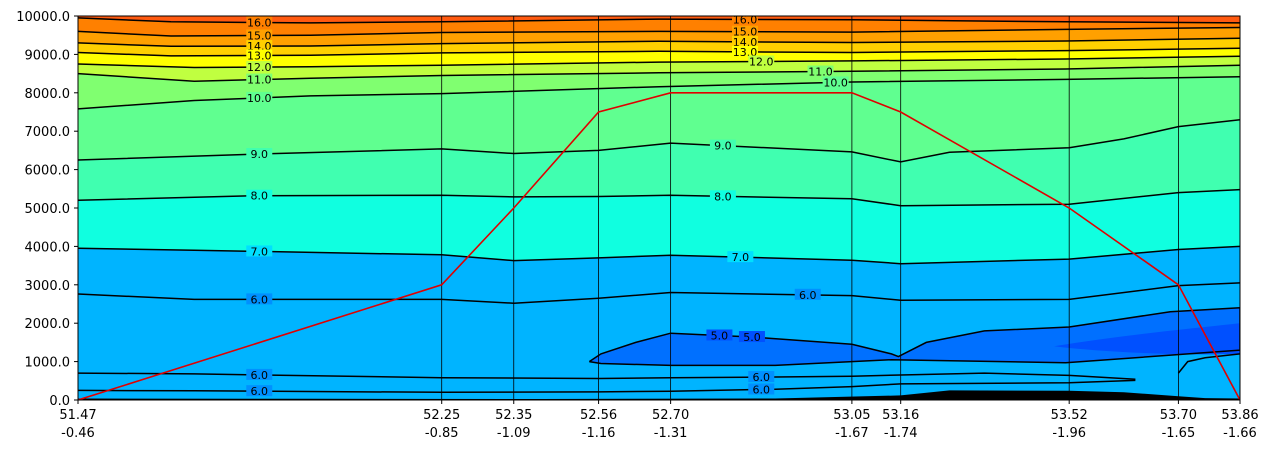  Describe the element at coordinates (671, 433) in the screenshot. I see `x-tick-label-lon: -1.31` at that location.